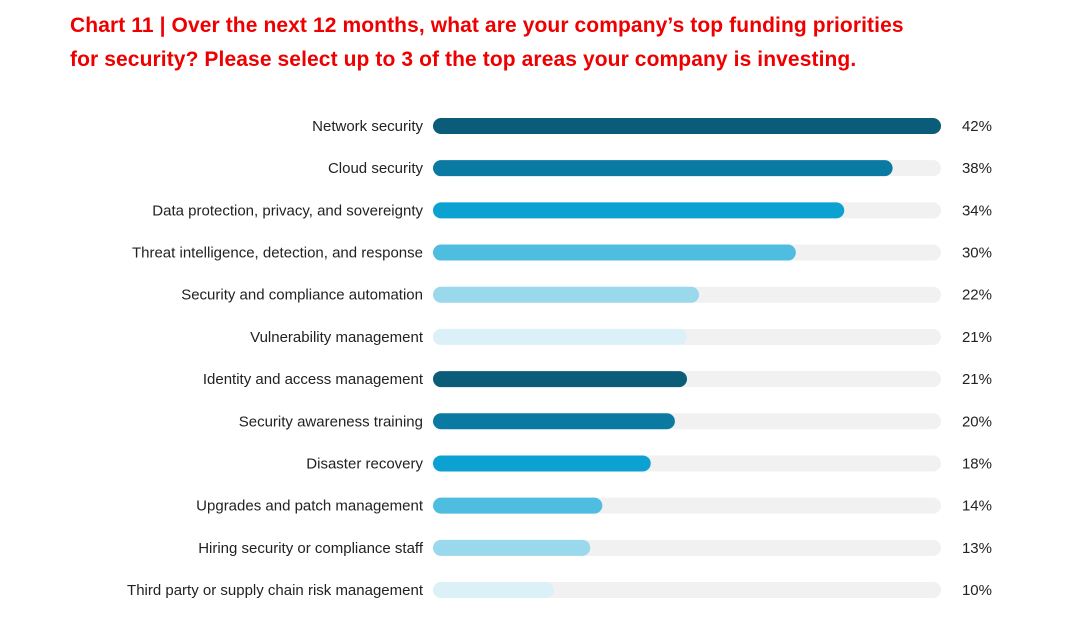  What do you see at coordinates (367, 126) in the screenshot?
I see `category-label: Network security` at bounding box center [367, 126].